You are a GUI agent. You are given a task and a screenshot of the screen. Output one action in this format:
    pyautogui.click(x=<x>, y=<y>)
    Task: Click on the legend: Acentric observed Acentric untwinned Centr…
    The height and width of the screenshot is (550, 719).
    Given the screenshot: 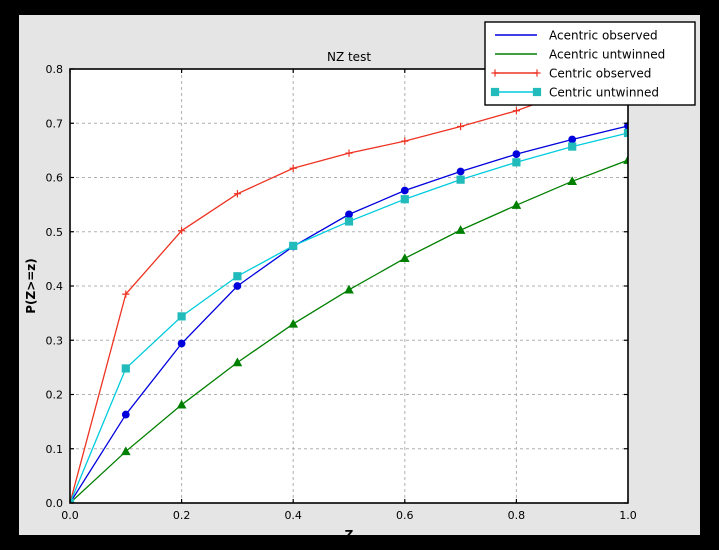 What is the action you would take?
    pyautogui.click(x=590, y=63)
    